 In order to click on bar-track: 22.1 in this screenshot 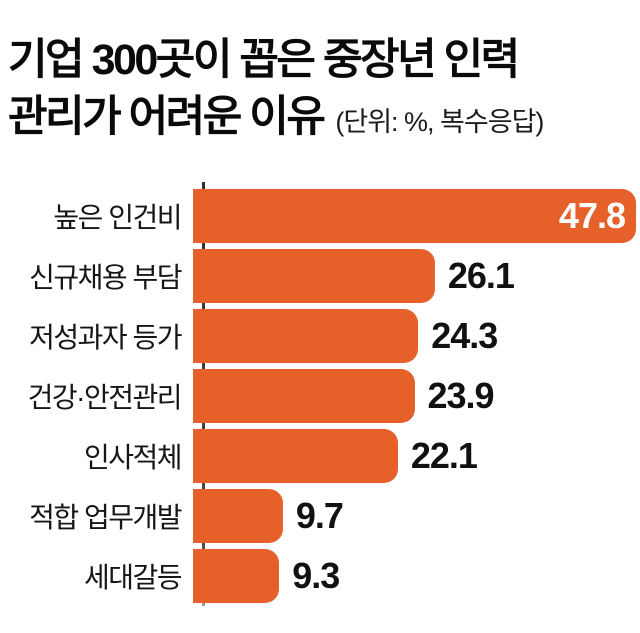, I will do `click(414, 456)`.